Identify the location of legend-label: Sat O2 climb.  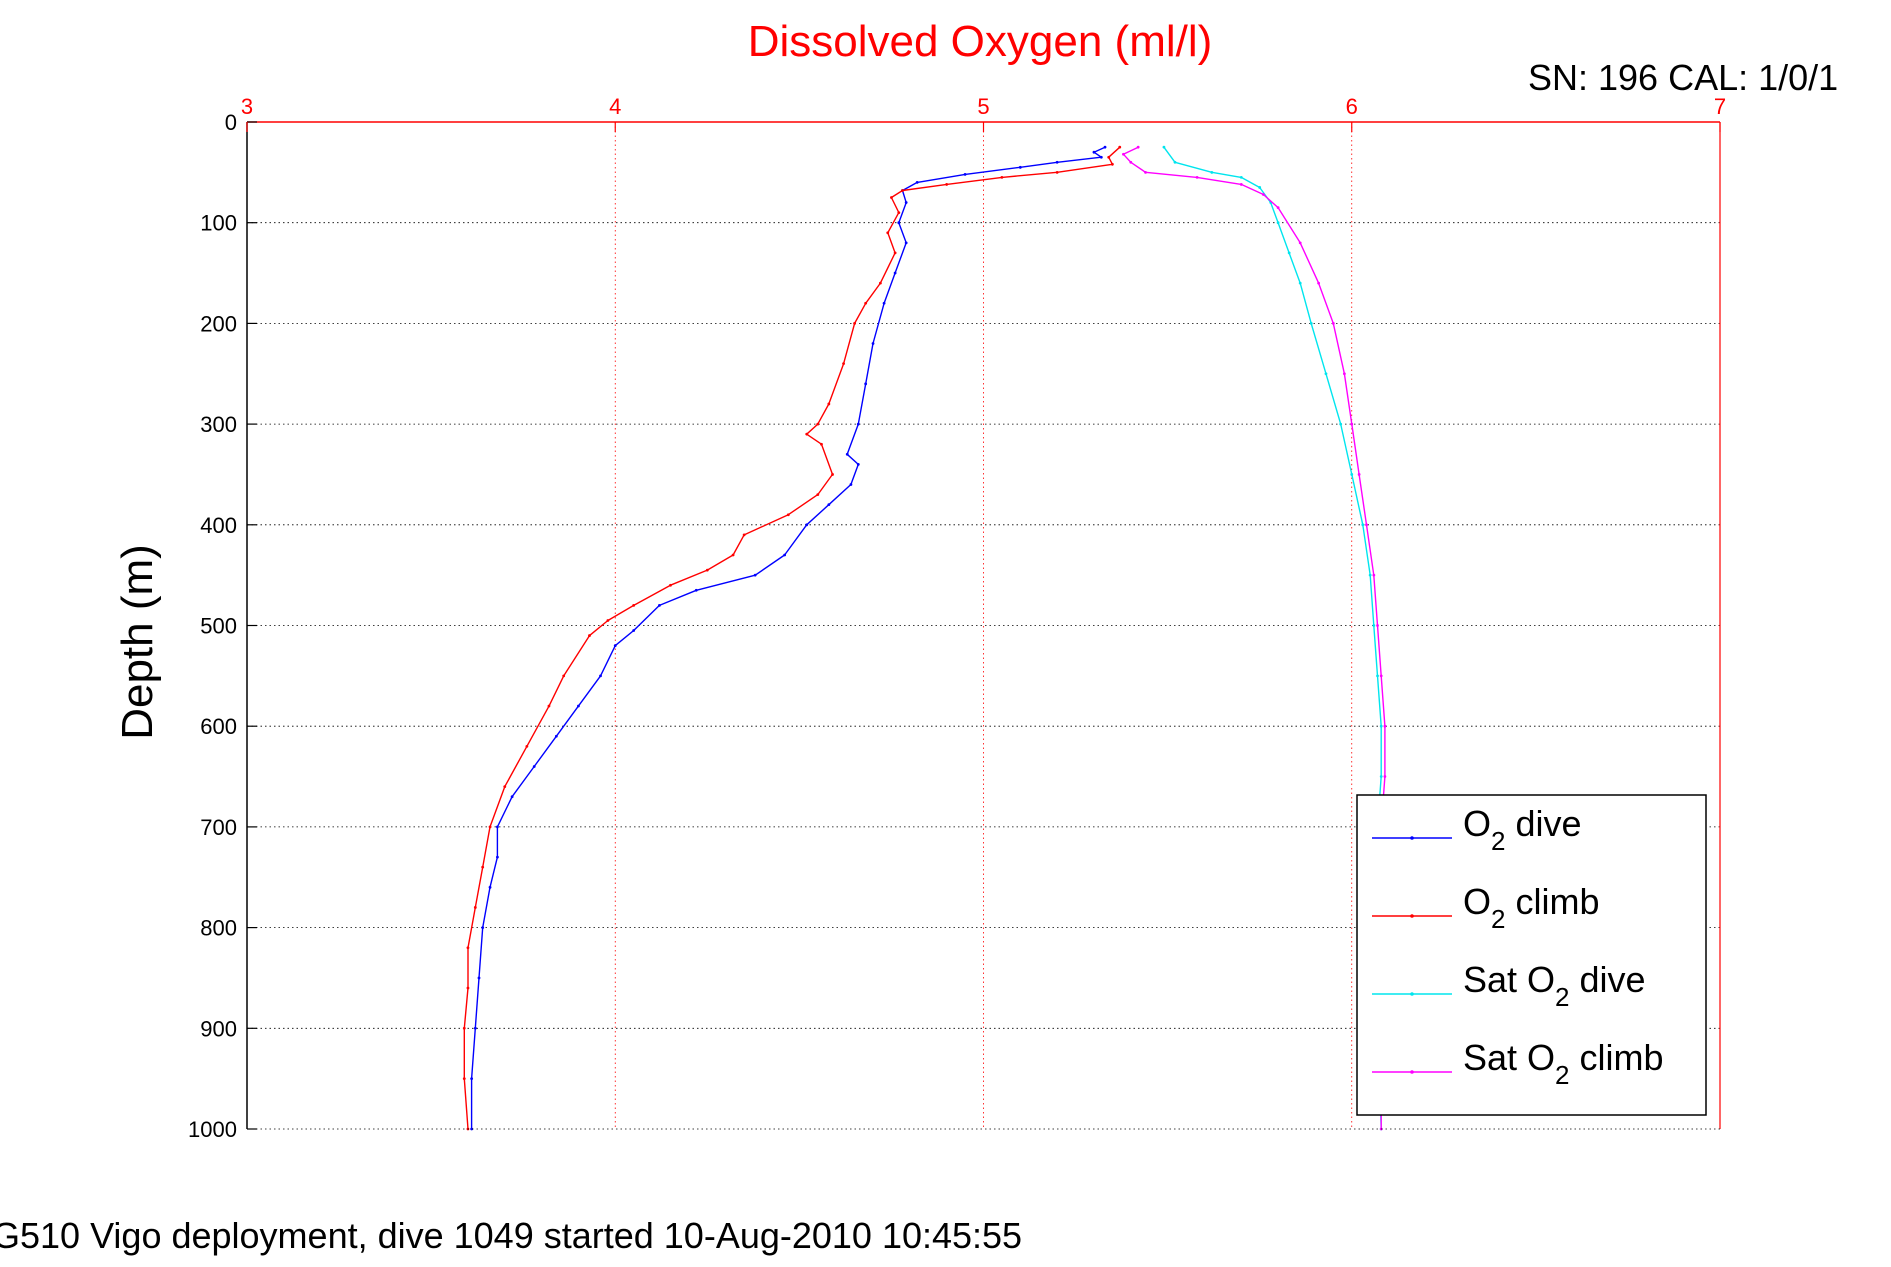
(1563, 1063).